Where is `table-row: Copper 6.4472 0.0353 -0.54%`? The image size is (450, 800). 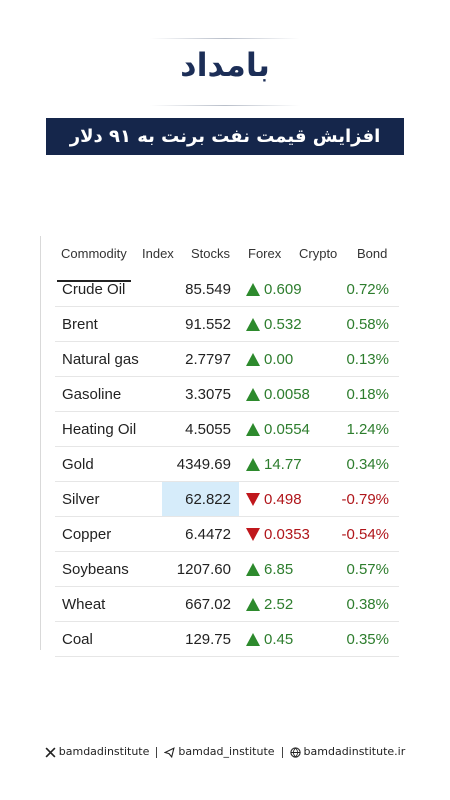
table-row: Copper 6.4472 0.0353 -0.54% is located at coordinates (227, 534).